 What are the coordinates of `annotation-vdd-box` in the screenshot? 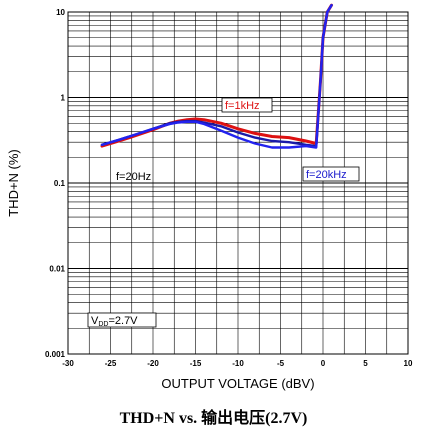 It's located at (122, 320).